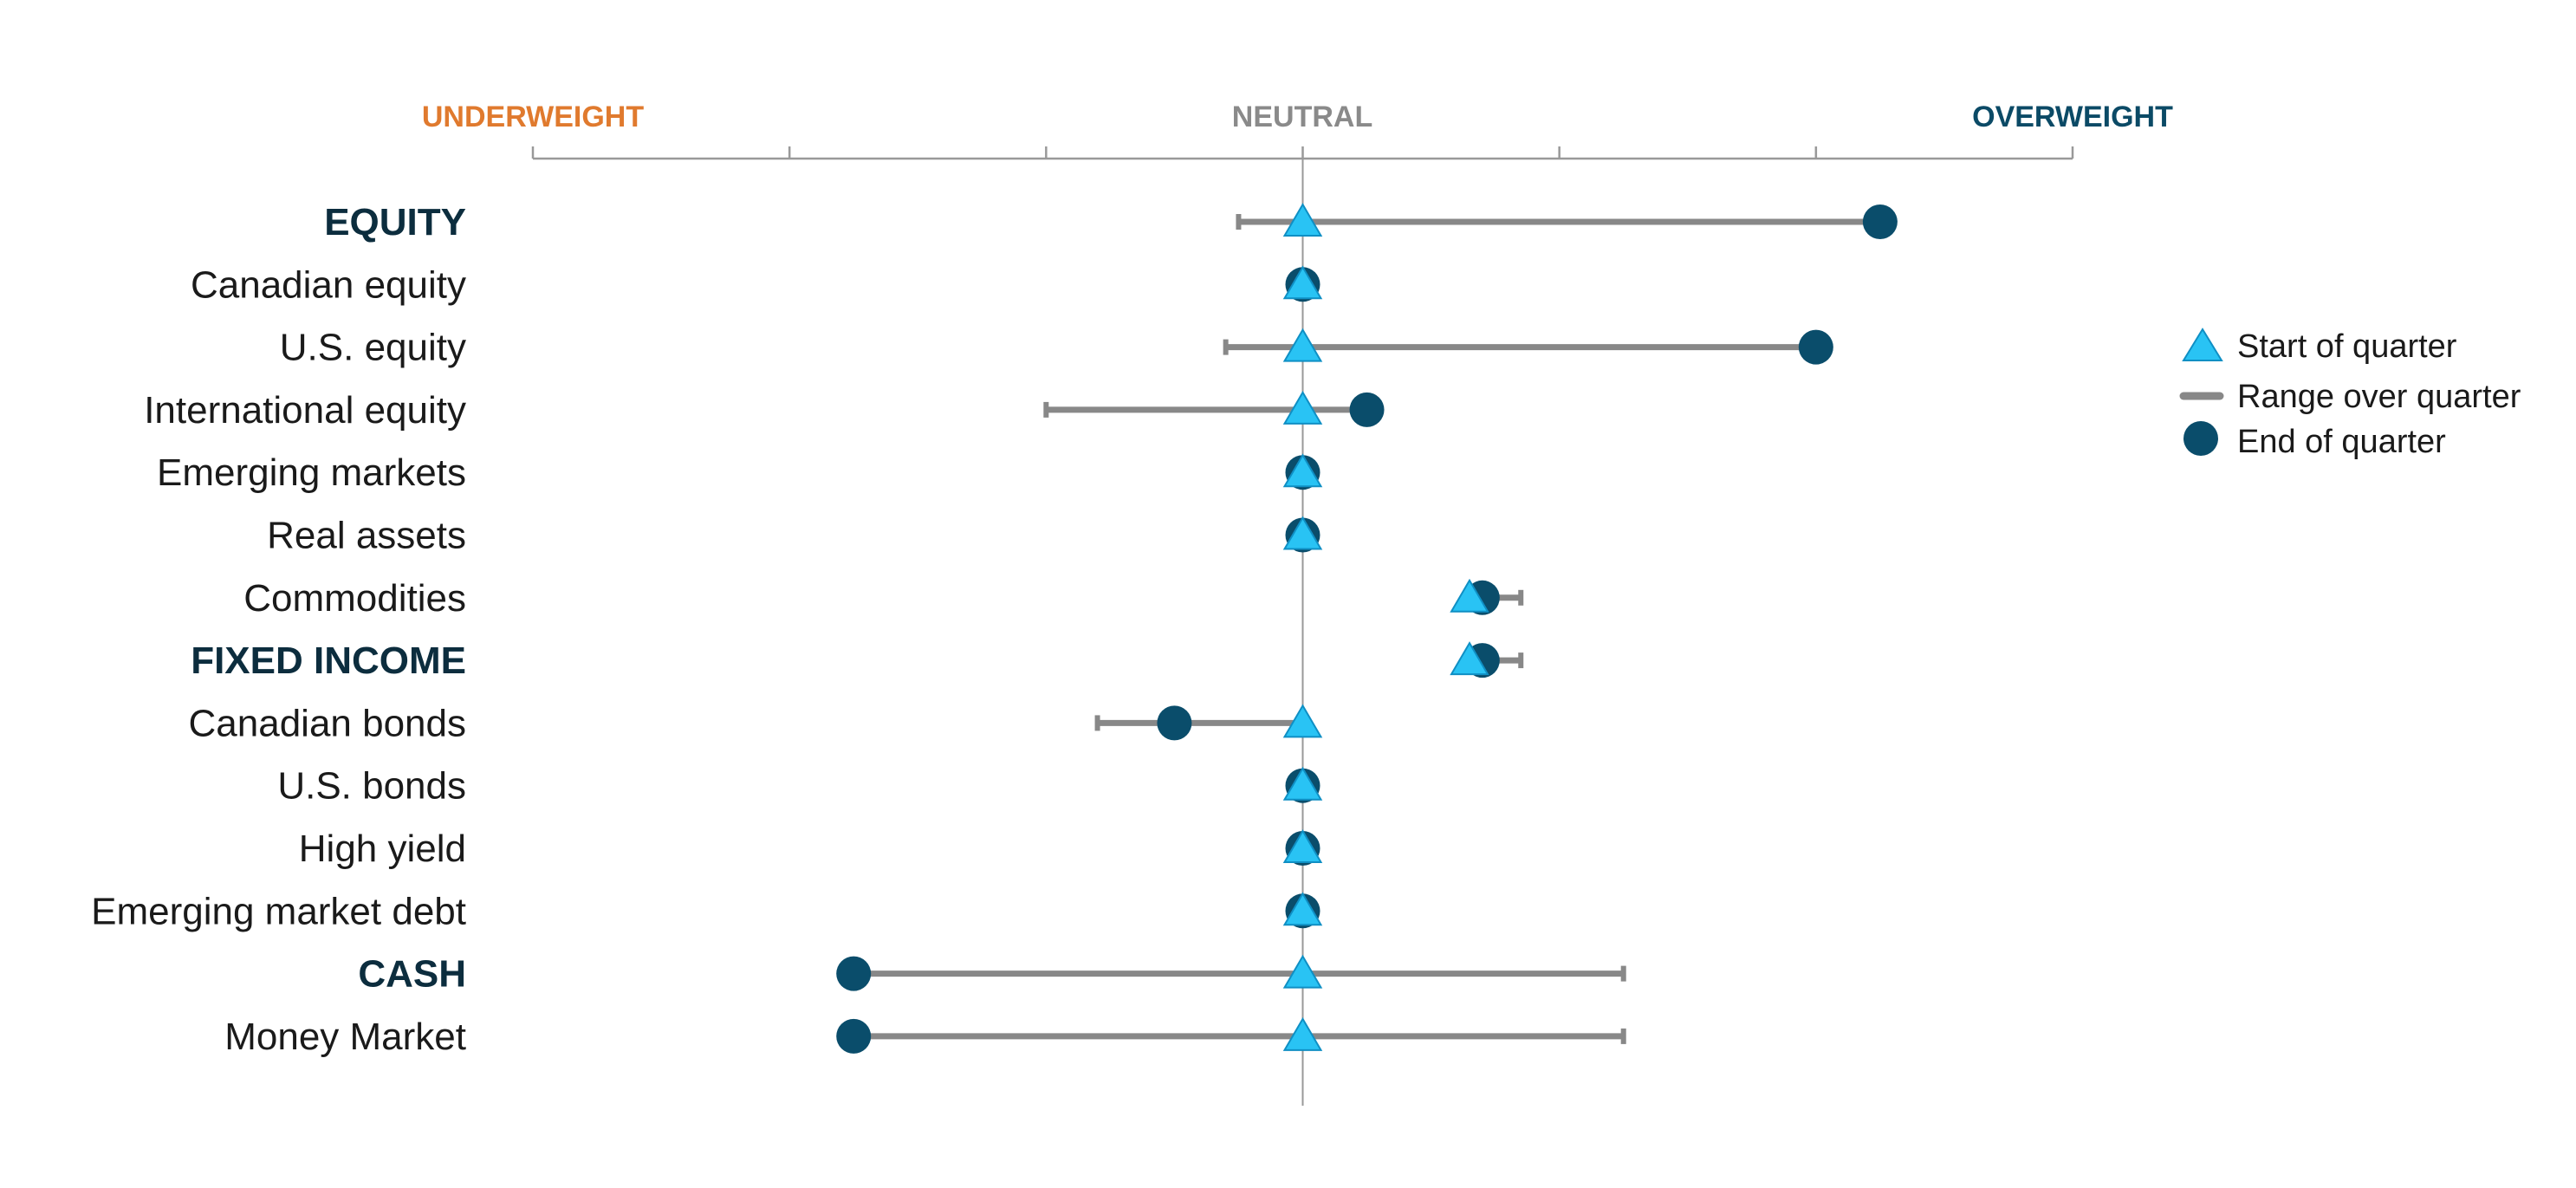  What do you see at coordinates (1528, 346) in the screenshot?
I see `row-marks-u-s-equity` at bounding box center [1528, 346].